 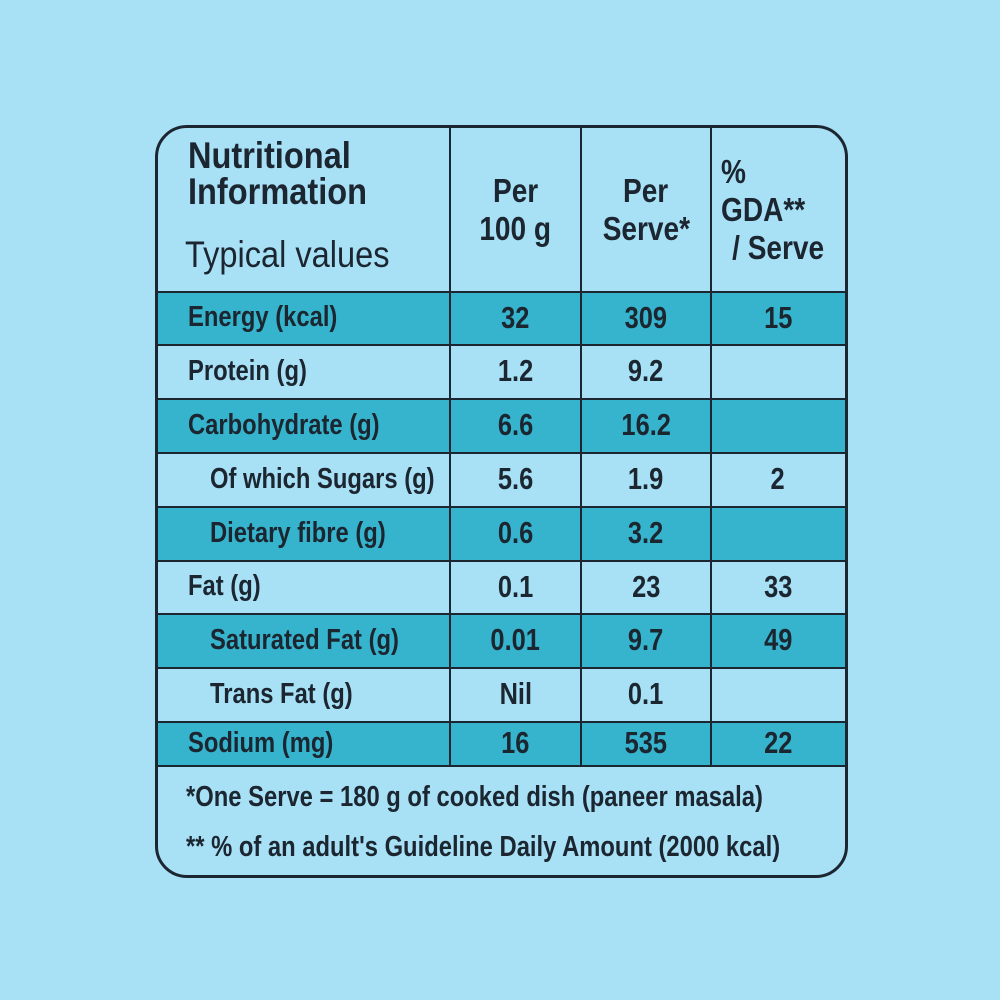 I want to click on cell-value: 2, so click(x=778, y=479).